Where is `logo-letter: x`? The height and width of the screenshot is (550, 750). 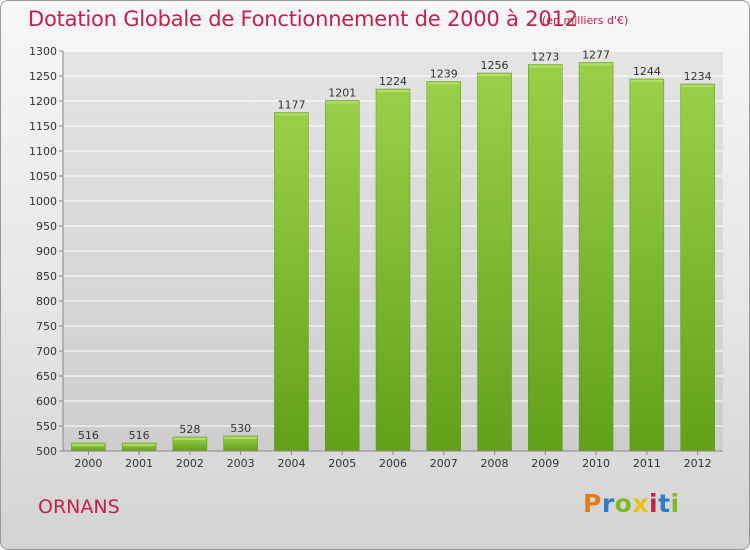 logo-letter: x is located at coordinates (640, 503).